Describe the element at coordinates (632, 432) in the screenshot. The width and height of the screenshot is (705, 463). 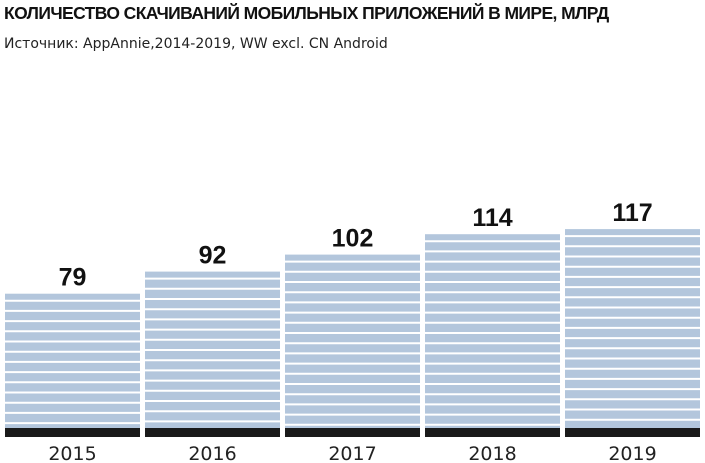
I see `axis-segment-2019` at that location.